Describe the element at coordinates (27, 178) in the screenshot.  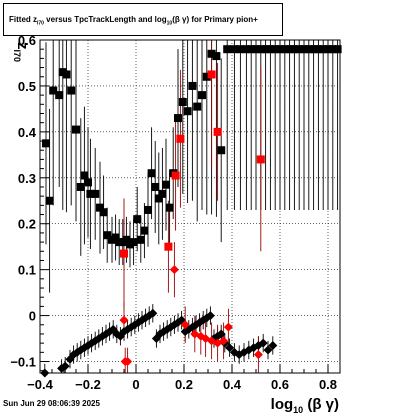
I see `y-tick-label: 0.3` at that location.